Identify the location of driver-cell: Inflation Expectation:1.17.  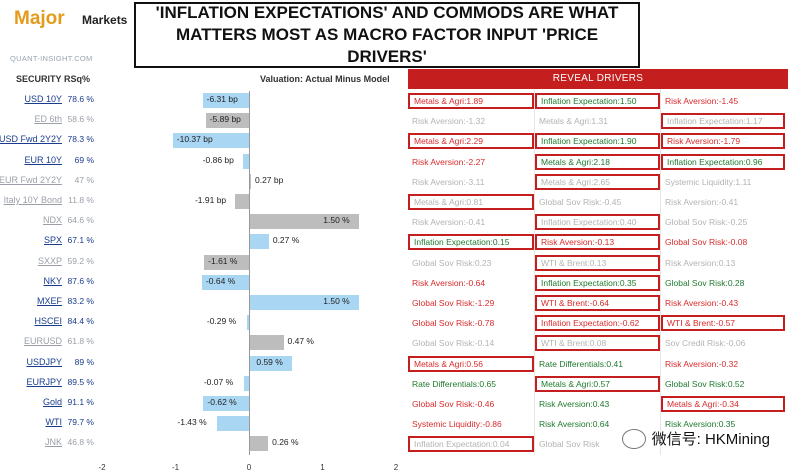
(723, 121).